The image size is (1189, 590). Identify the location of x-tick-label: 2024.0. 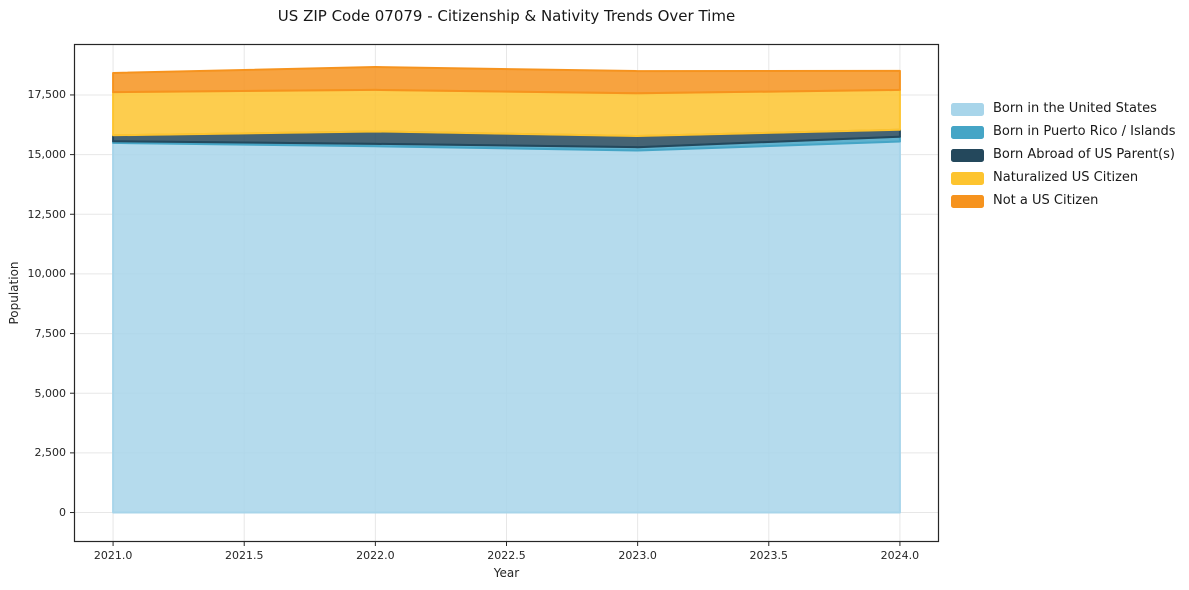
(900, 555).